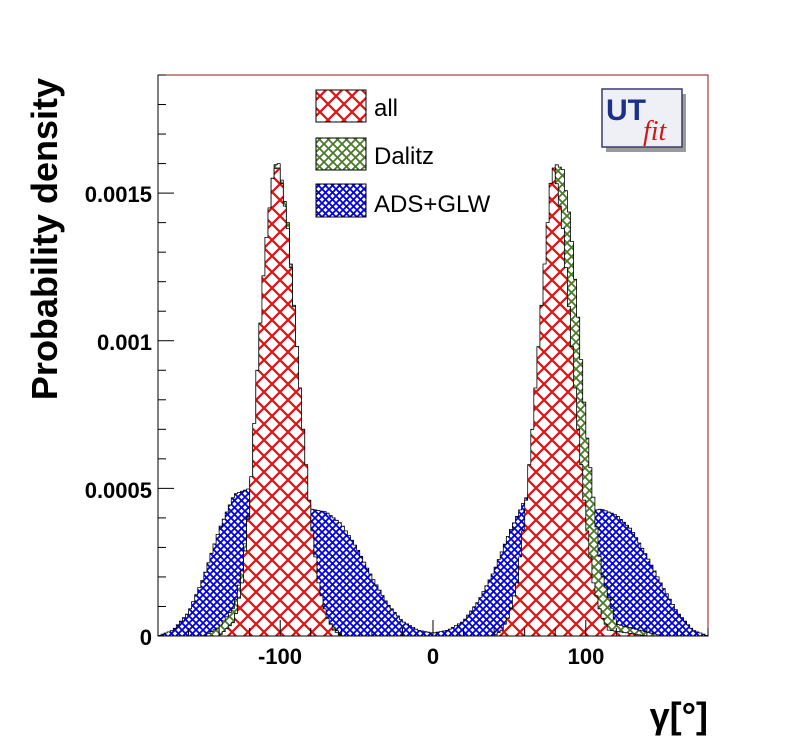  Describe the element at coordinates (586, 656) in the screenshot. I see `x-tick-label: 100` at that location.